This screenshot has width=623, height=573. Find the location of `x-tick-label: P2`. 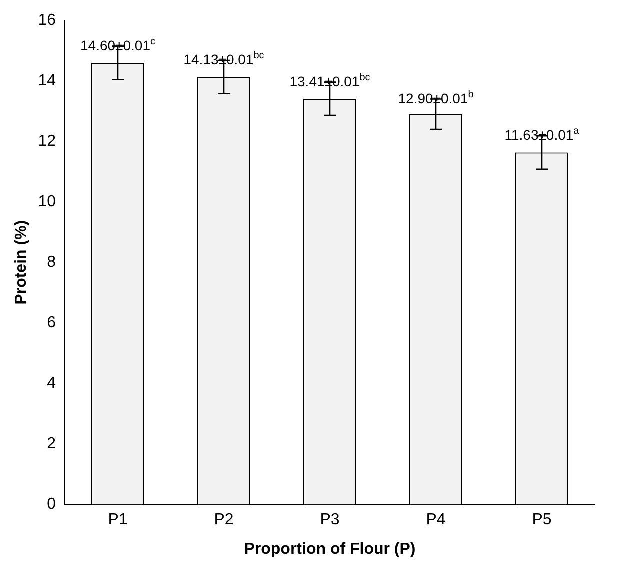

x-tick-label: P2 is located at coordinates (224, 520).